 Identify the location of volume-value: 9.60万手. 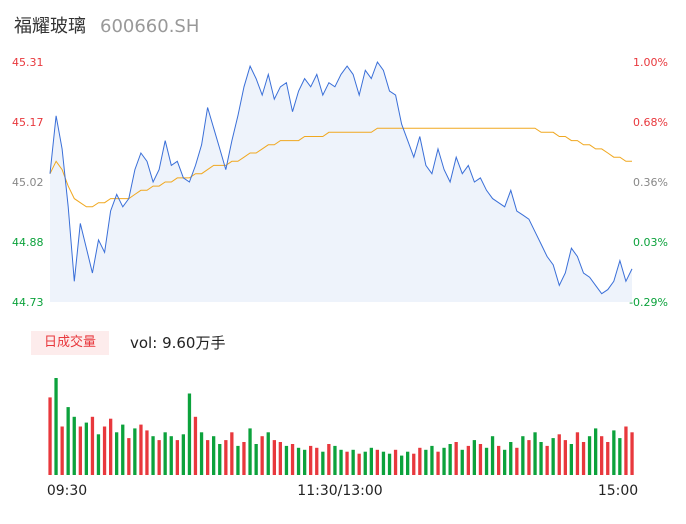
(194, 343).